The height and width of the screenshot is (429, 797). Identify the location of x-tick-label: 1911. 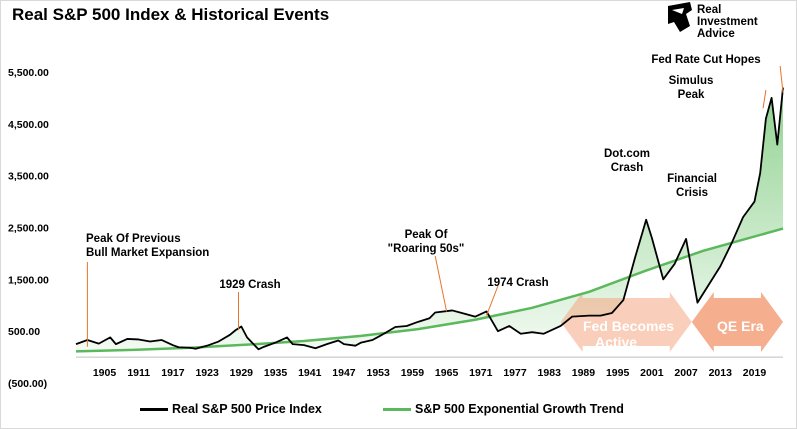
(138, 373).